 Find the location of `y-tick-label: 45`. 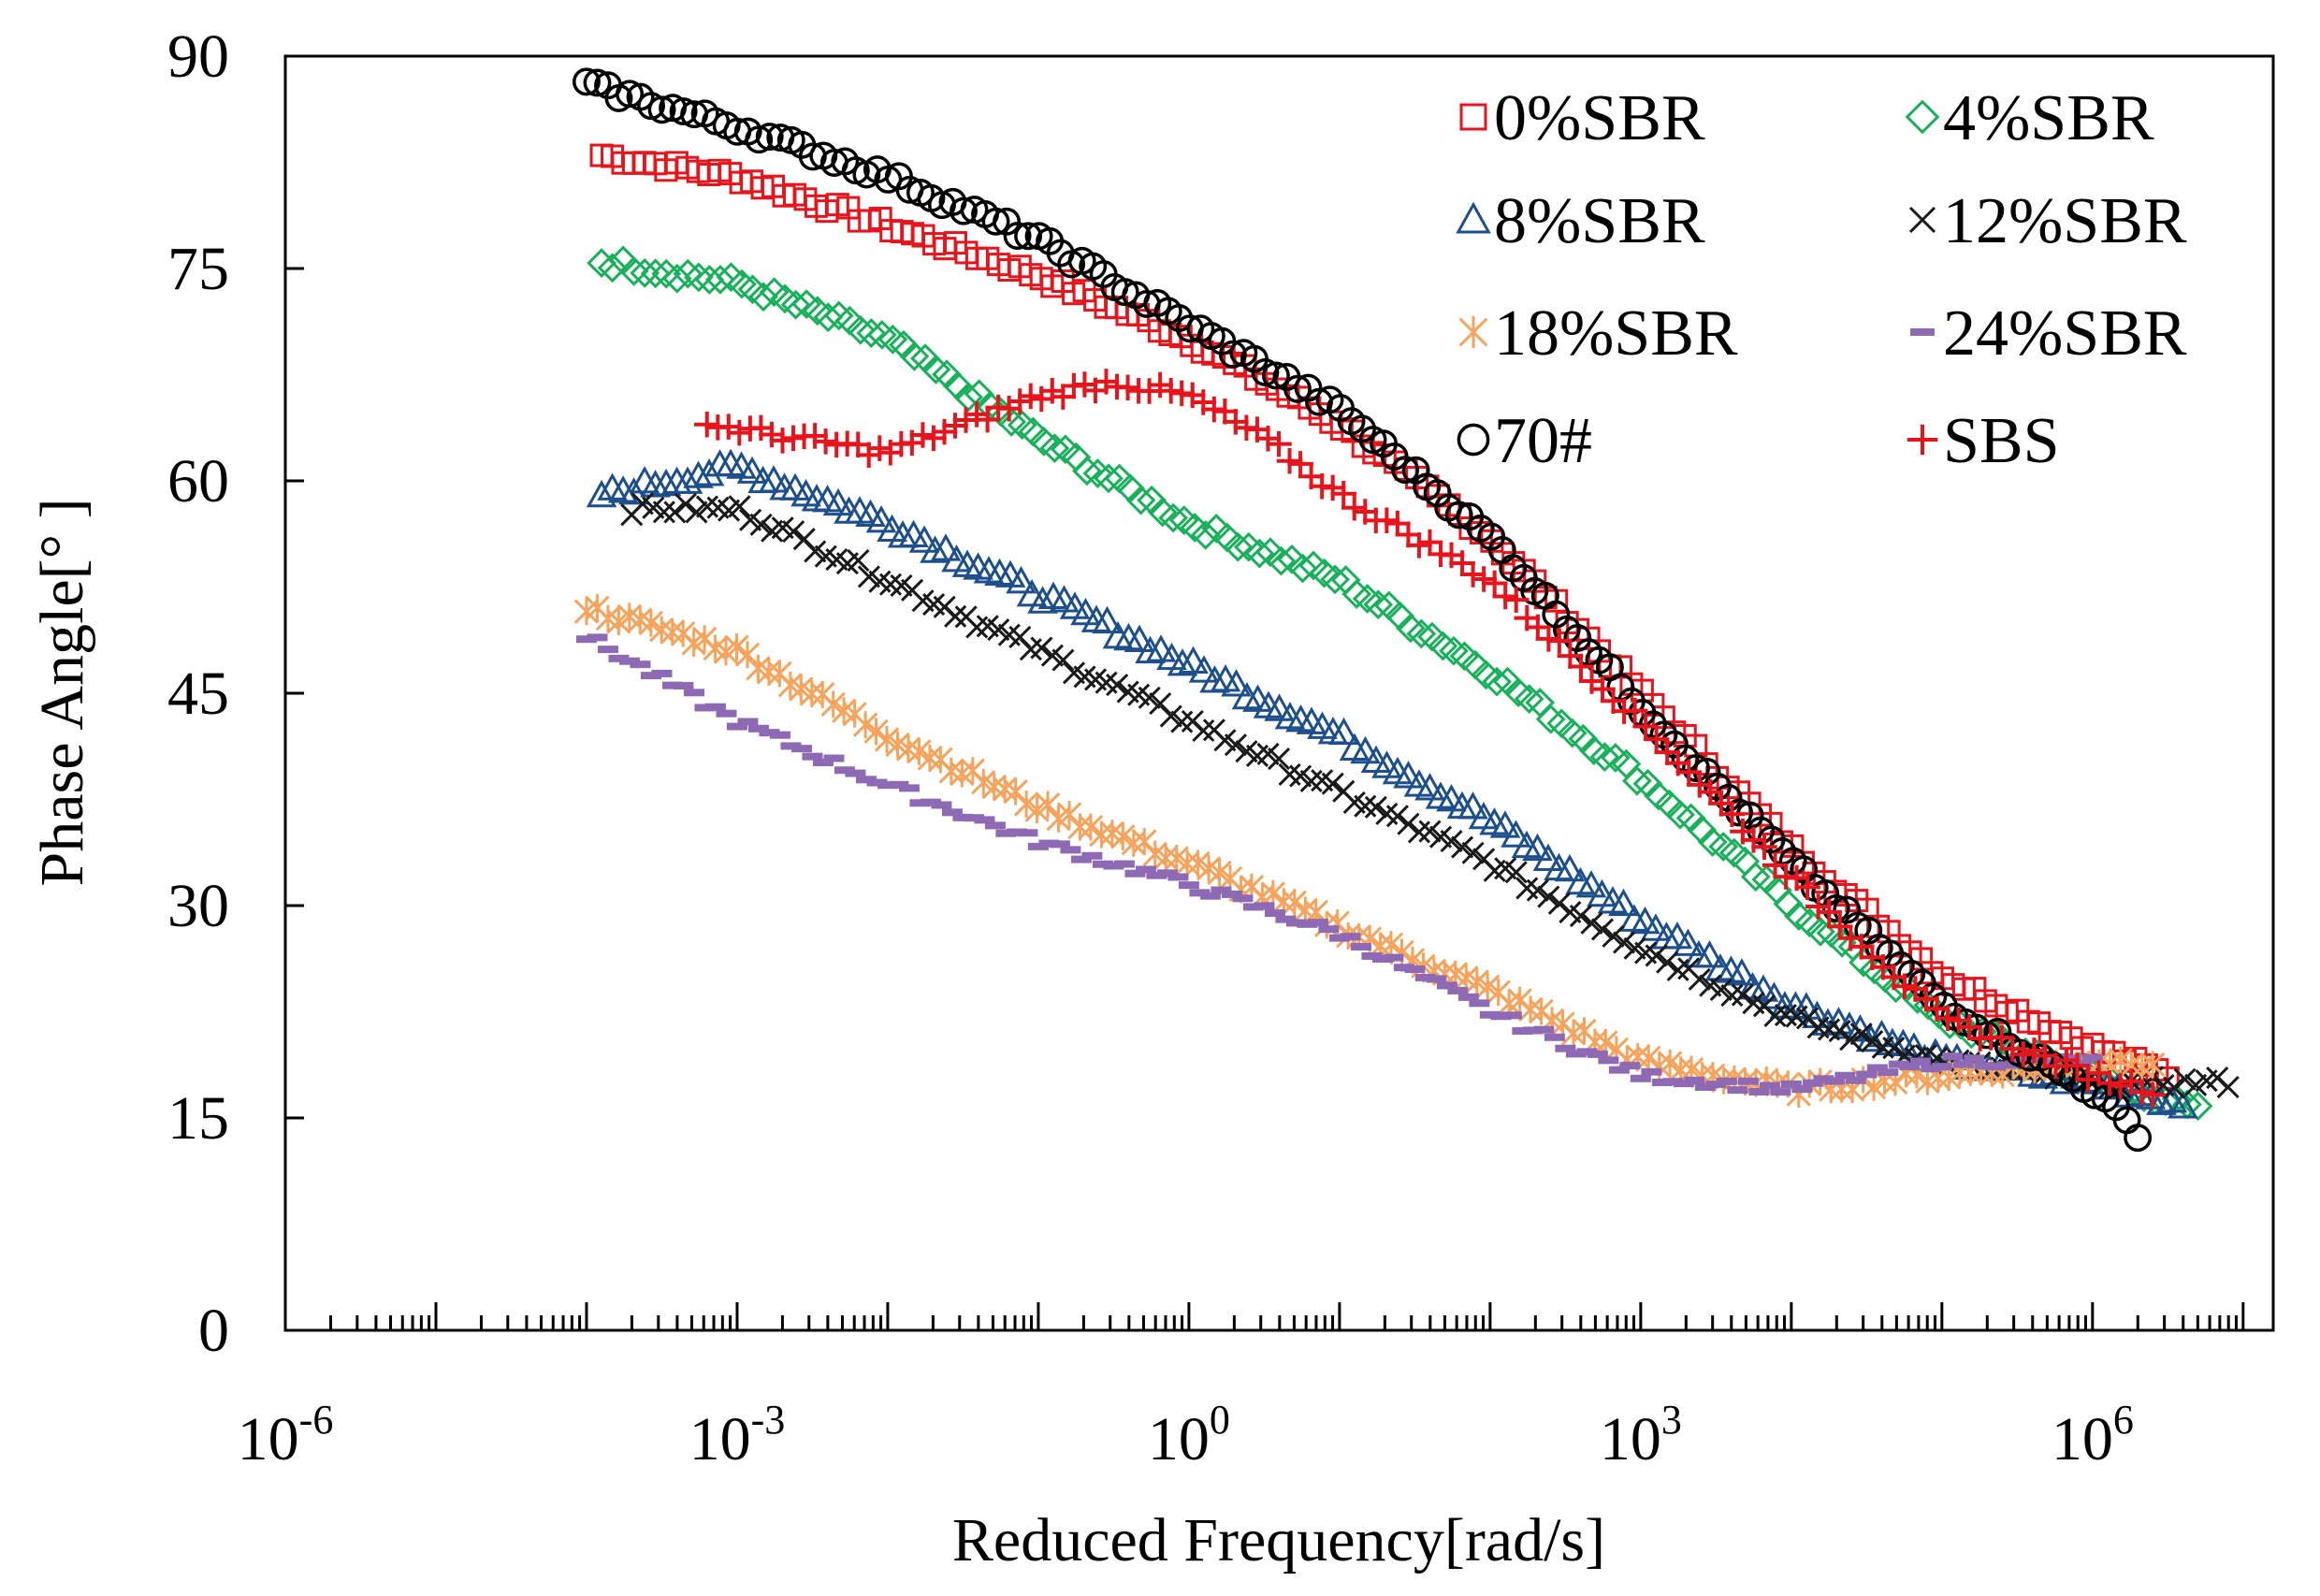

y-tick-label: 45 is located at coordinates (198, 694).